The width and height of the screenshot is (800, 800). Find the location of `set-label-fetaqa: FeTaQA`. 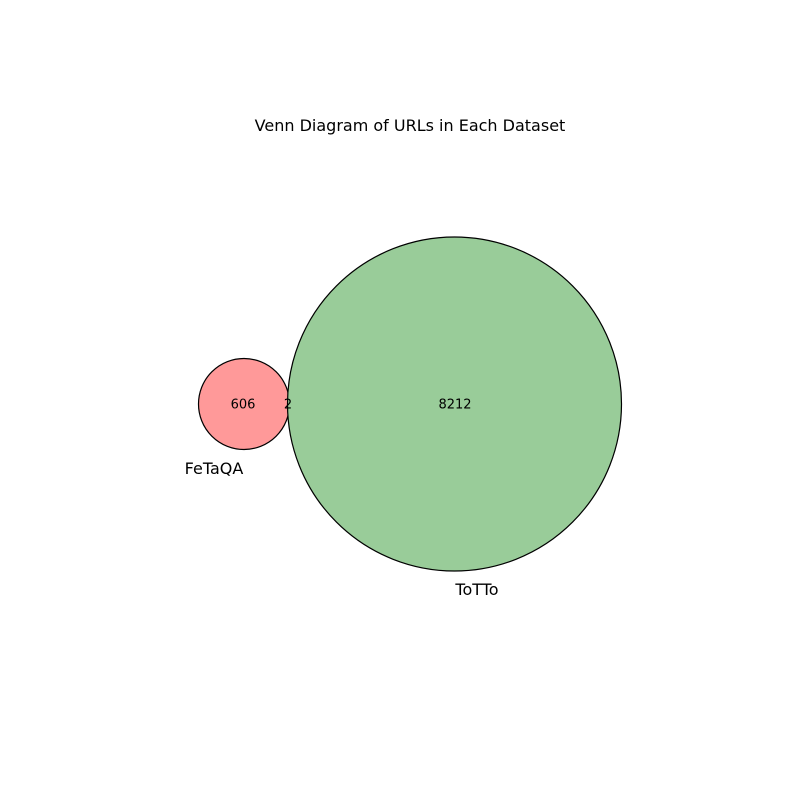

set-label-fetaqa: FeTaQA is located at coordinates (214, 468).